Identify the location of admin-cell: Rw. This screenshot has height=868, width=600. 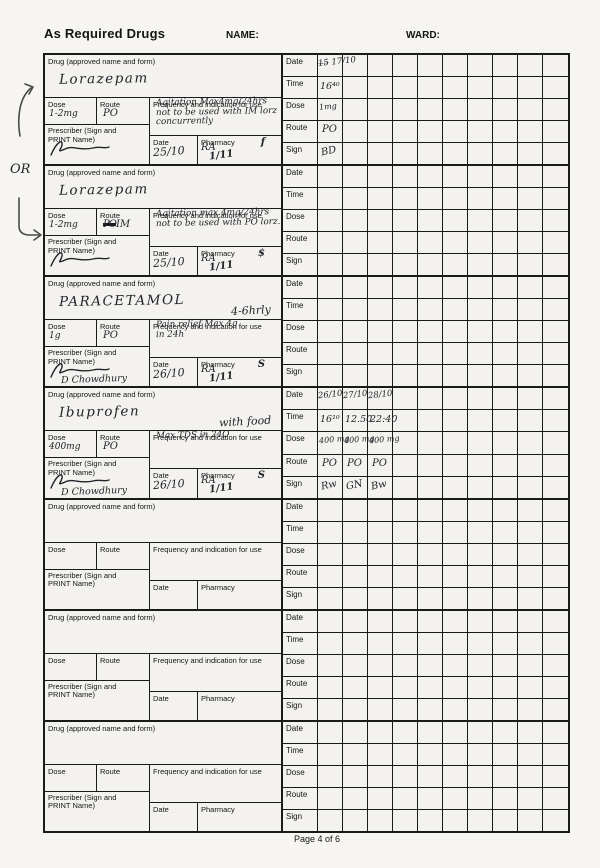
(330, 487).